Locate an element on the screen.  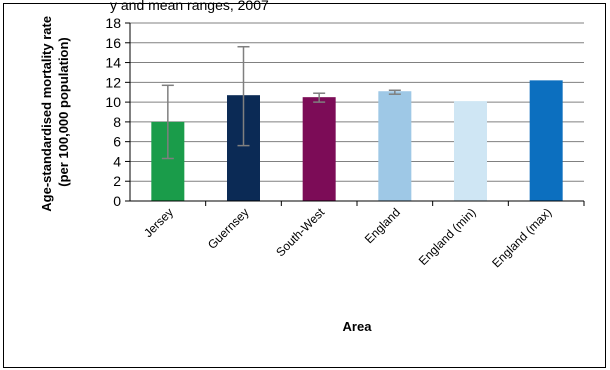
y-tick-label: 16 is located at coordinates (113, 43).